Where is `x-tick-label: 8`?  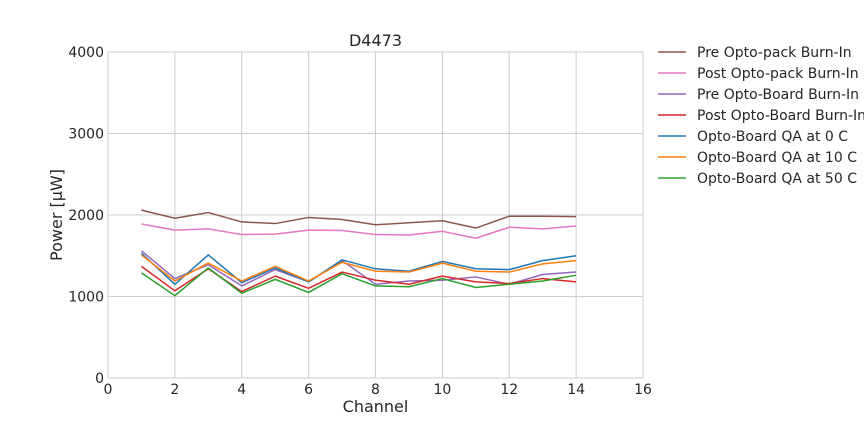 x-tick-label: 8 is located at coordinates (375, 390).